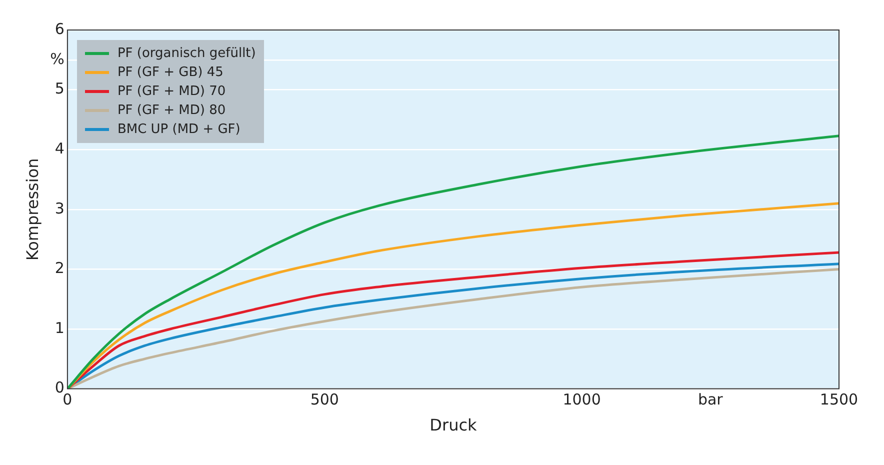 This screenshot has width=884, height=465. I want to click on y-tick-label: 2, so click(59, 268).